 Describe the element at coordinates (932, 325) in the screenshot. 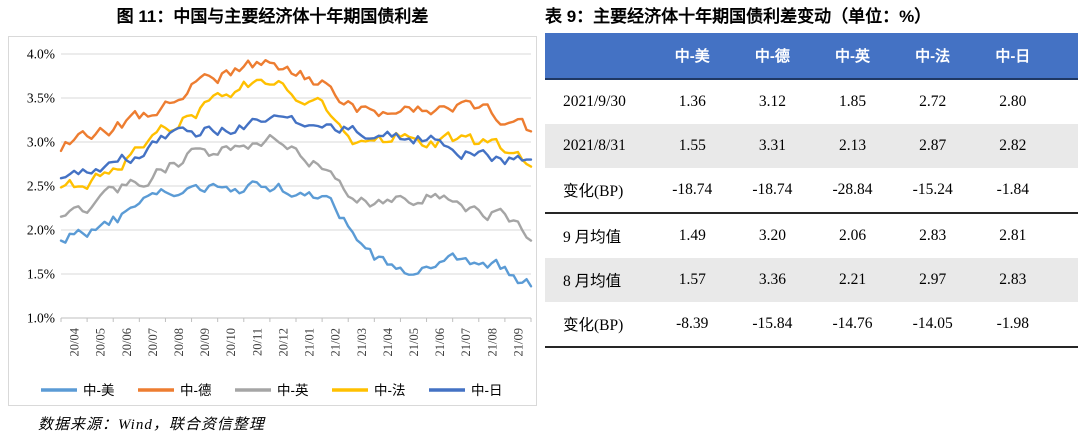

I see `value-cell: -14.05` at that location.